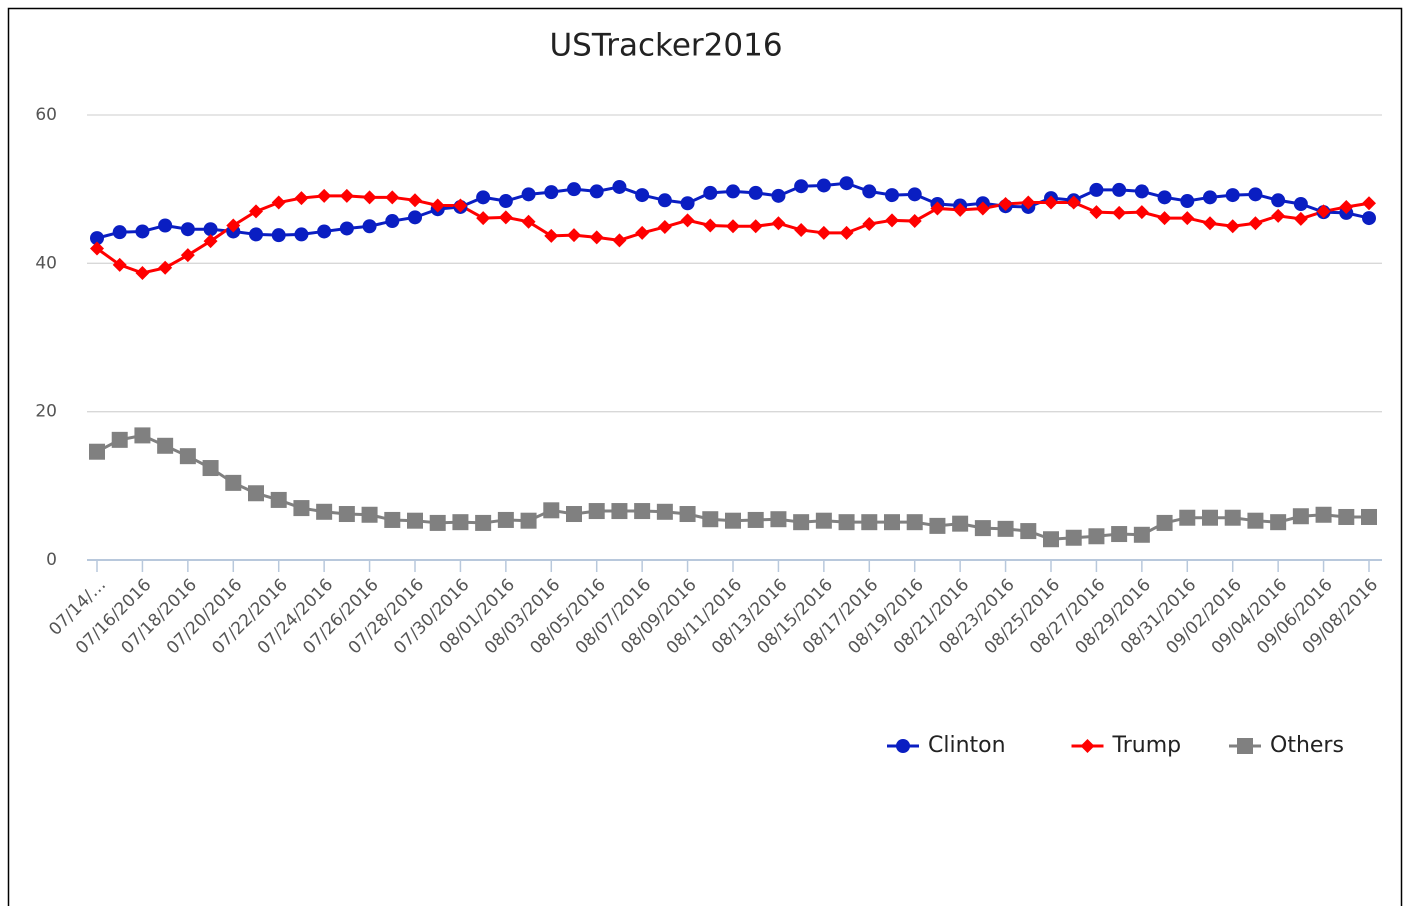  Describe the element at coordinates (46, 263) in the screenshot. I see `y-tick-label: 40` at that location.